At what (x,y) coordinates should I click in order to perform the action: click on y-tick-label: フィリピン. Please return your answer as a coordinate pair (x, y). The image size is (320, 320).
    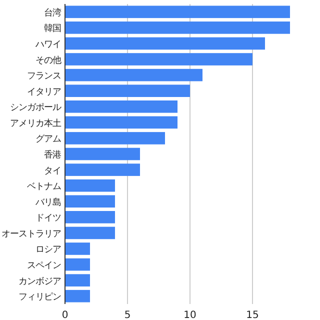
    Looking at the image, I should click on (40, 297).